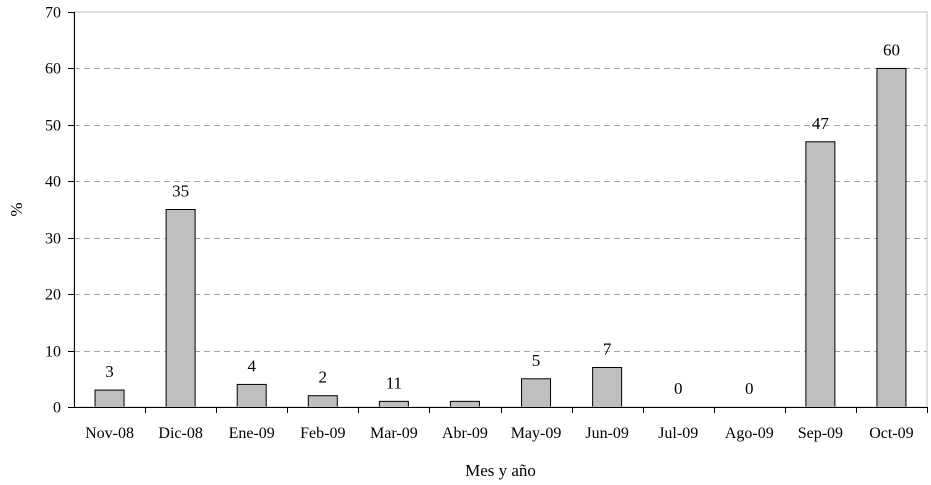  Describe the element at coordinates (536, 360) in the screenshot. I see `data-label: 5` at that location.